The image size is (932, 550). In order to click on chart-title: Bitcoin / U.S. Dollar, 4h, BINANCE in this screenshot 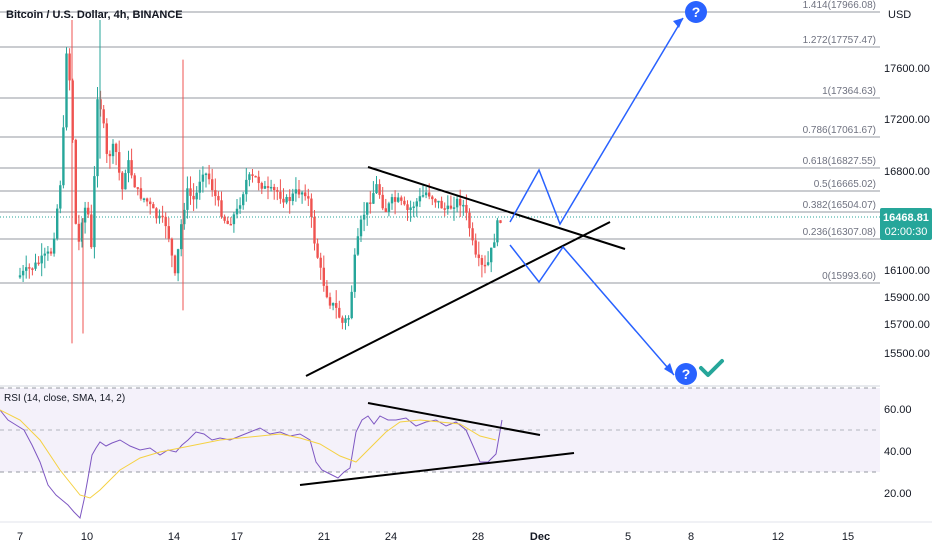, I will do `click(94, 15)`.